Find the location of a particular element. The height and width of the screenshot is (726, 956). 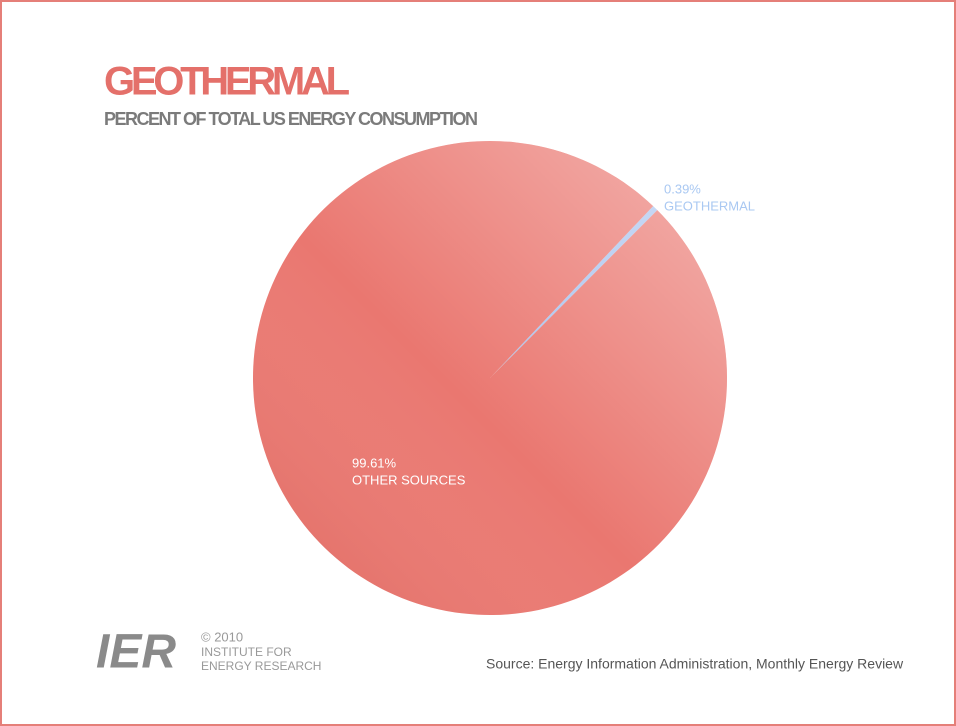

slice-category-label: OTHER SOURCES is located at coordinates (409, 479).